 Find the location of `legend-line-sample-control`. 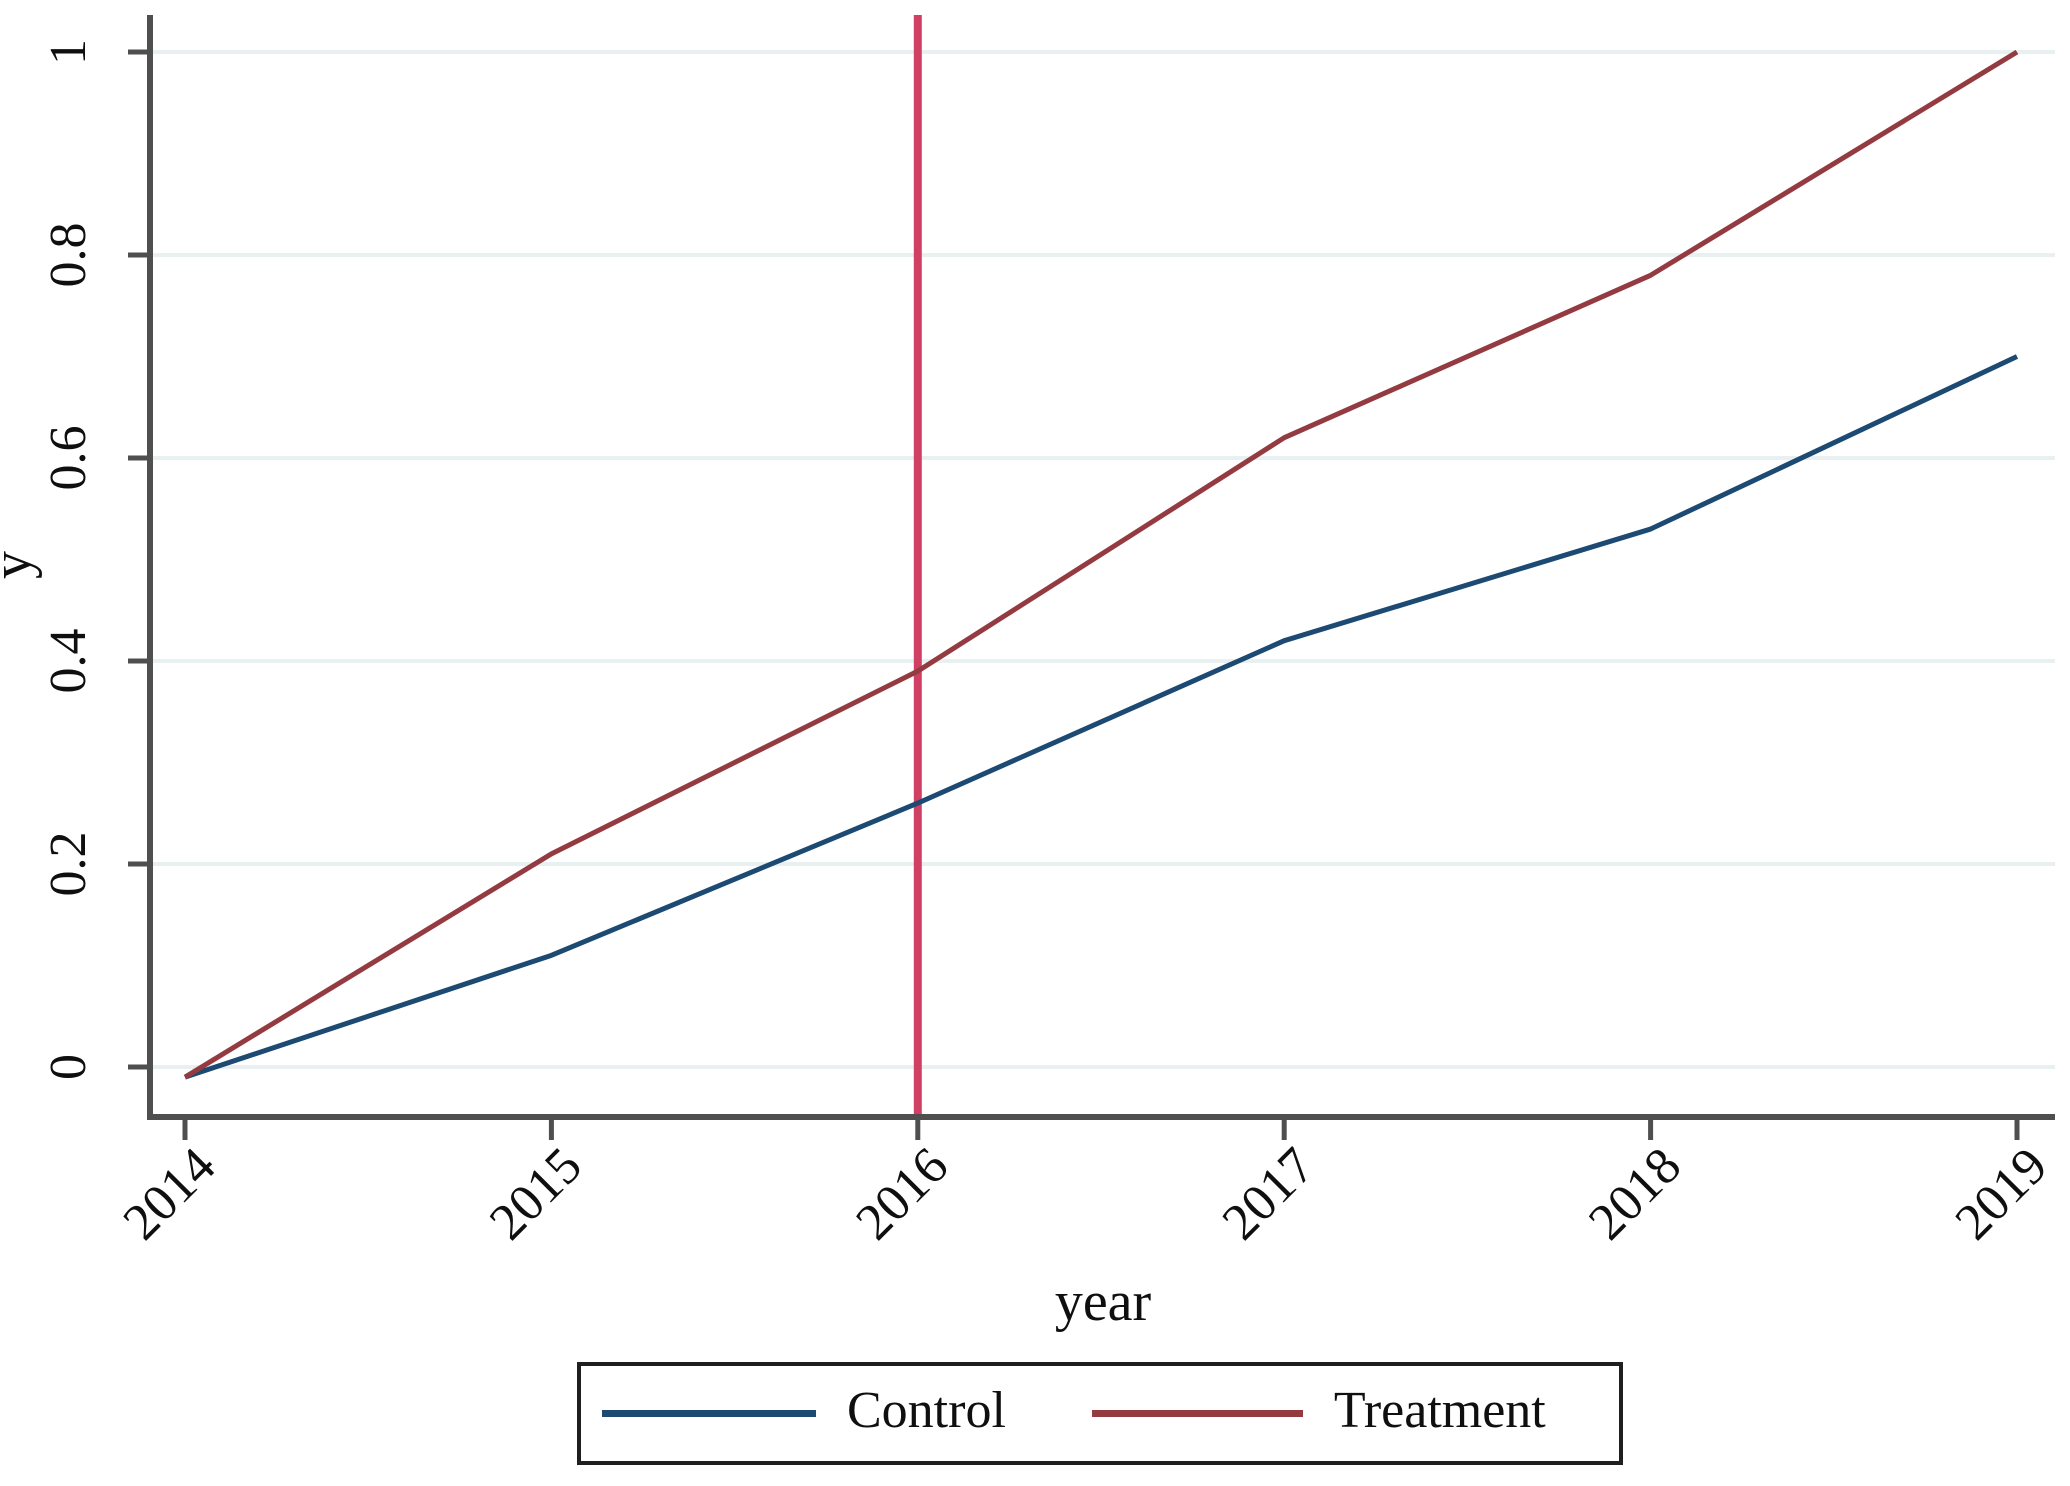

legend-line-sample-control is located at coordinates (709, 1413).